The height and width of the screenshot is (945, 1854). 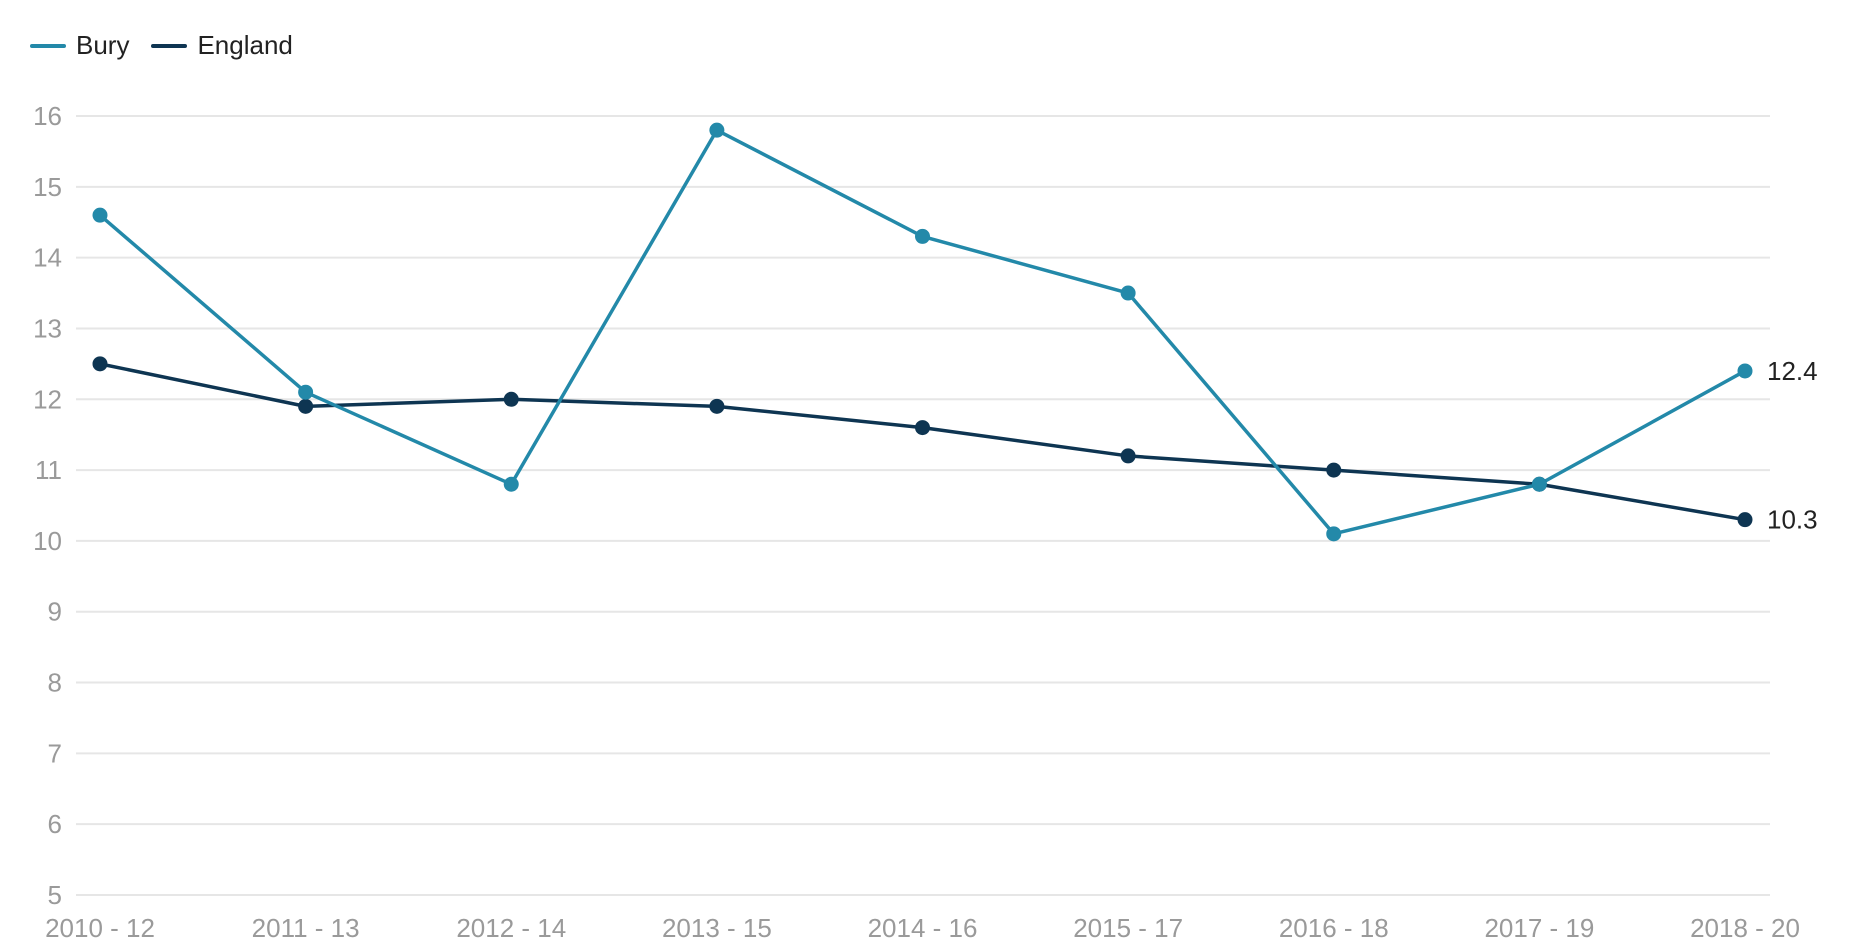 I want to click on legend-swatch-bury, so click(x=48, y=45).